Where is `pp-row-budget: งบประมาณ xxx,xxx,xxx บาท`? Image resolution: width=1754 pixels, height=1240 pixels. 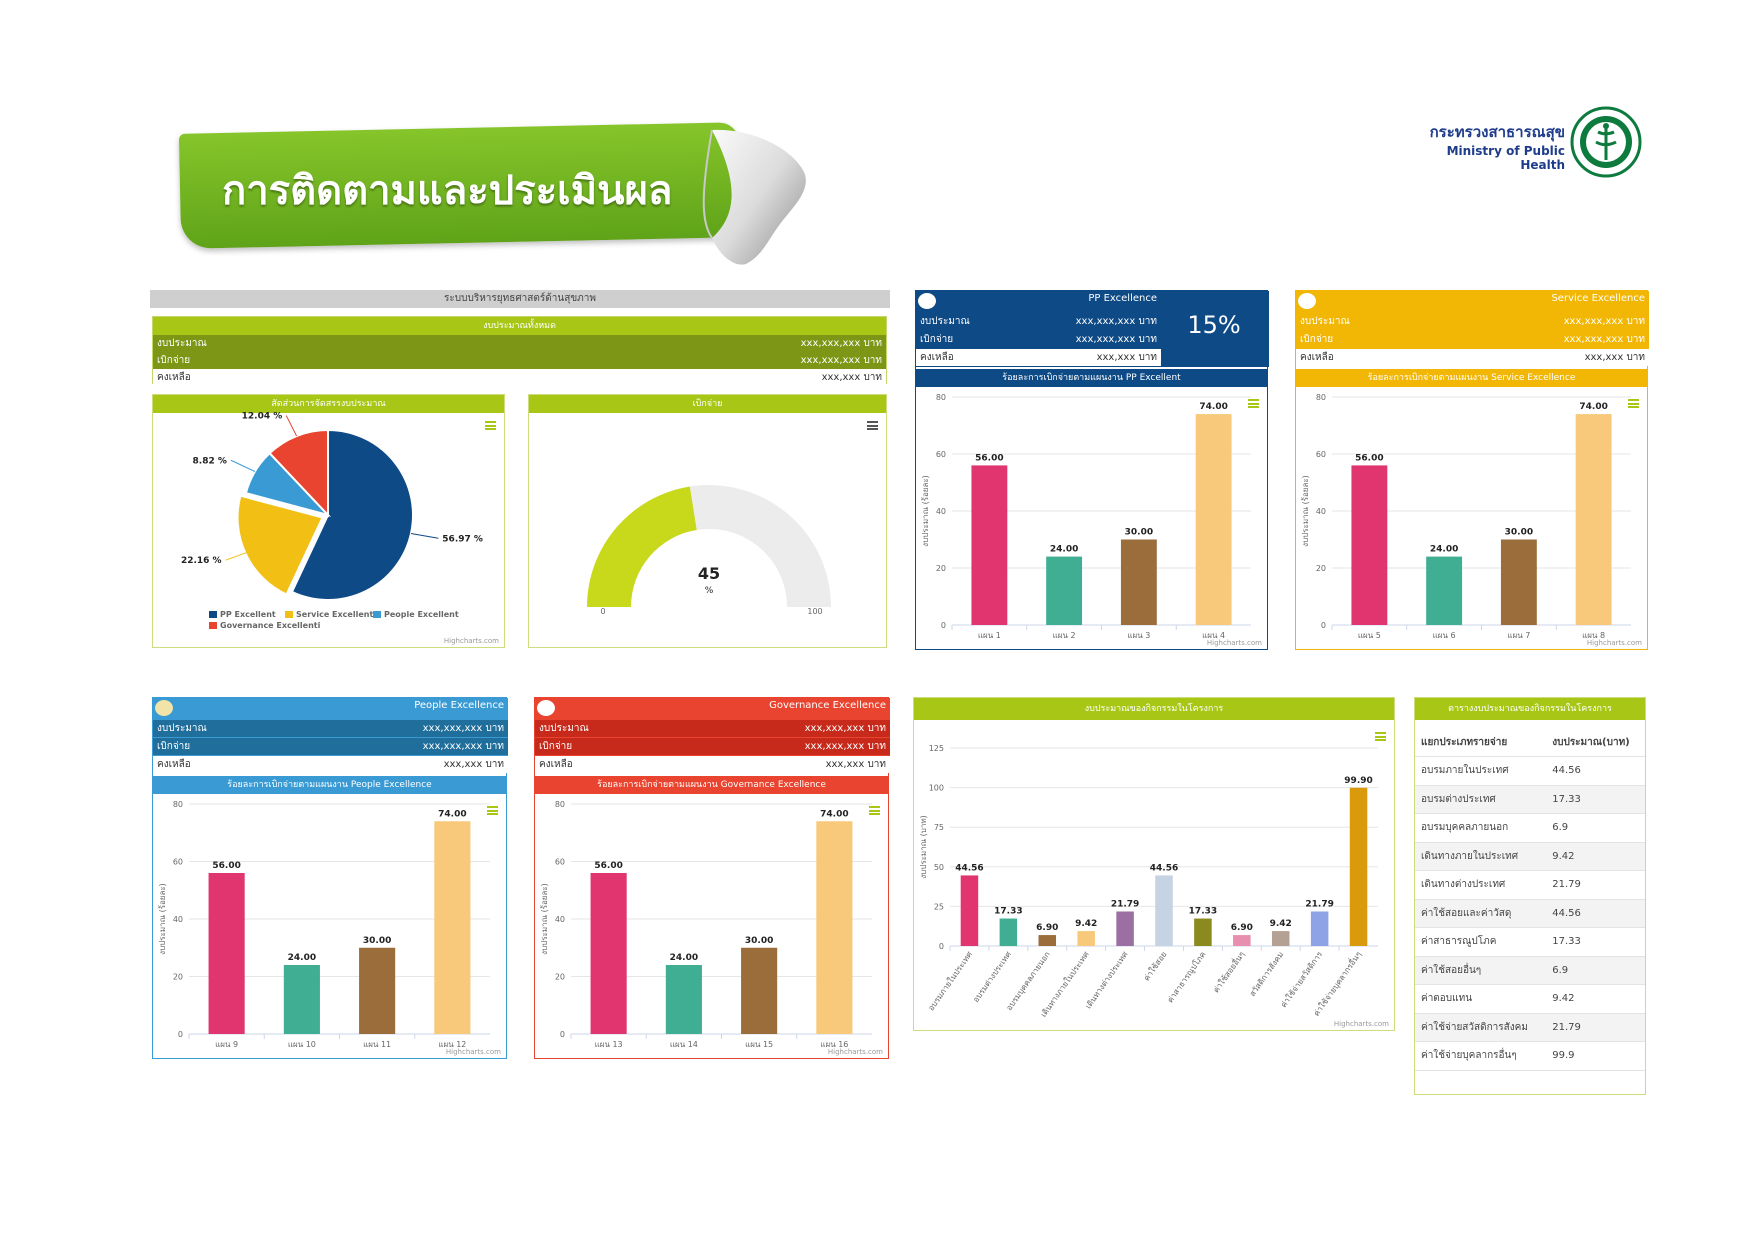 pp-row-budget: งบประมาณ xxx,xxx,xxx บาท is located at coordinates (1038, 321).